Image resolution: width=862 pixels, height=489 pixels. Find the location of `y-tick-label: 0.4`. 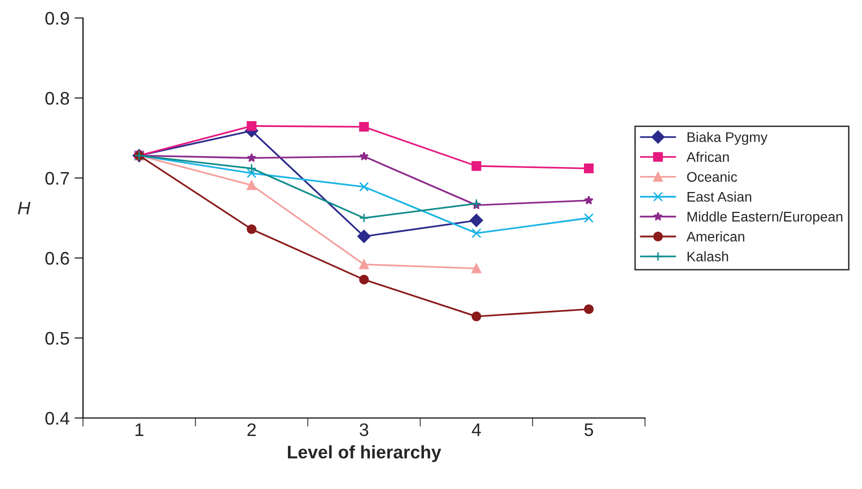

y-tick-label: 0.4 is located at coordinates (57, 418).